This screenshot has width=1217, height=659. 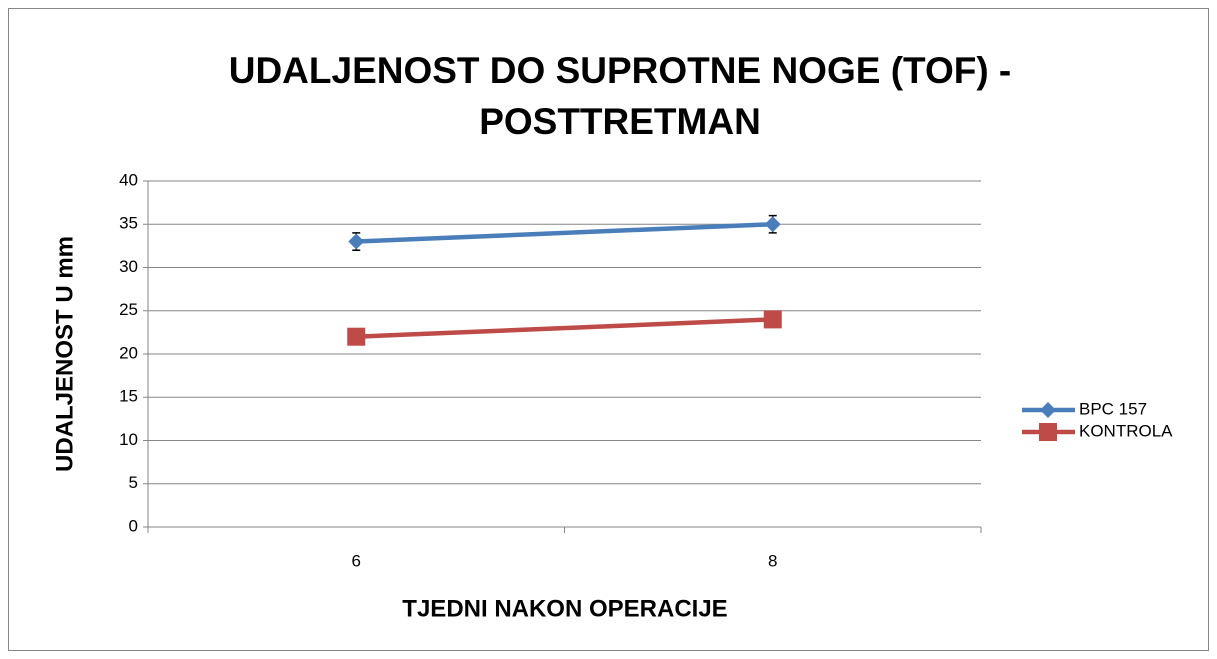 I want to click on y-tick-label: 30, so click(x=128, y=266).